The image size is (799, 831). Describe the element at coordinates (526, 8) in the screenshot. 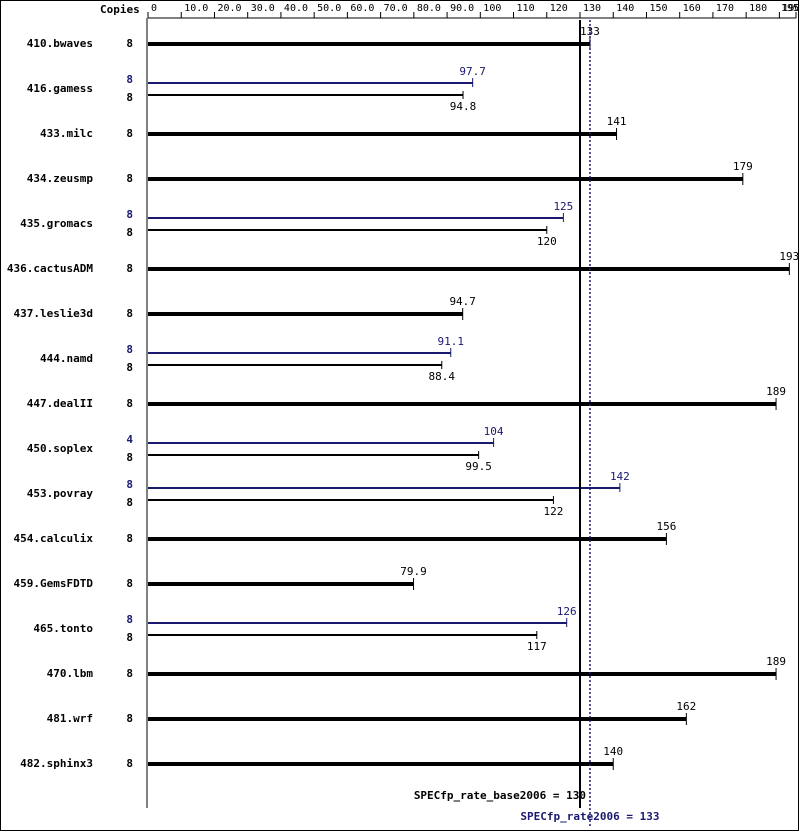

I see `x-tick-label: 110` at that location.